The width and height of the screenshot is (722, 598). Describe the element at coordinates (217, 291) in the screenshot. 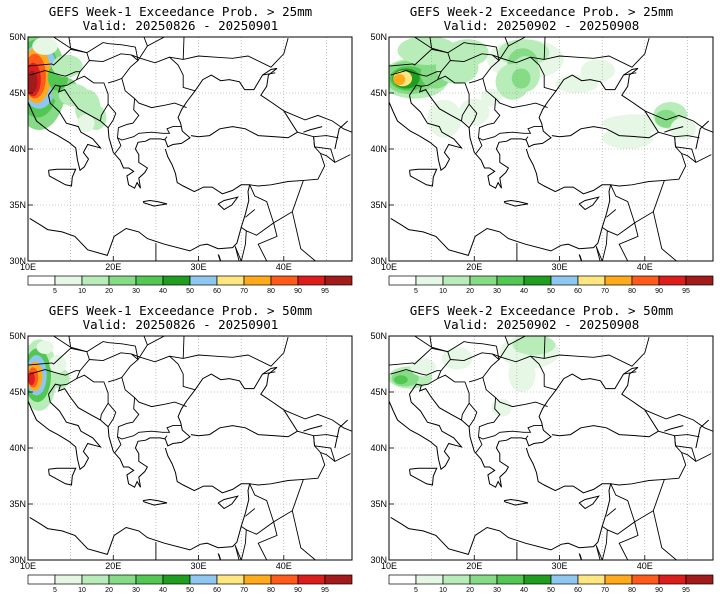

I see `colorbar-label: 60` at that location.